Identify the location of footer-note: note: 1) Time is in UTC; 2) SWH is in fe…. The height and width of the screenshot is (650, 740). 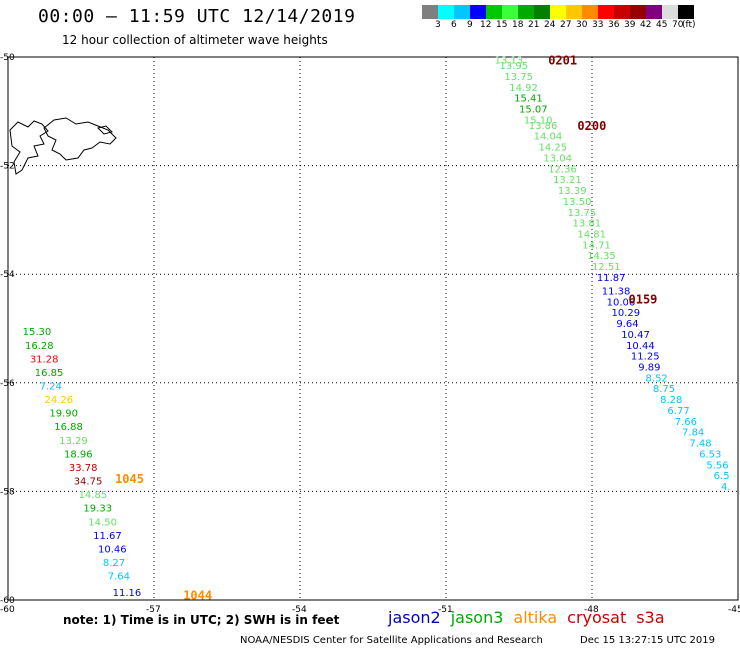
(201, 620).